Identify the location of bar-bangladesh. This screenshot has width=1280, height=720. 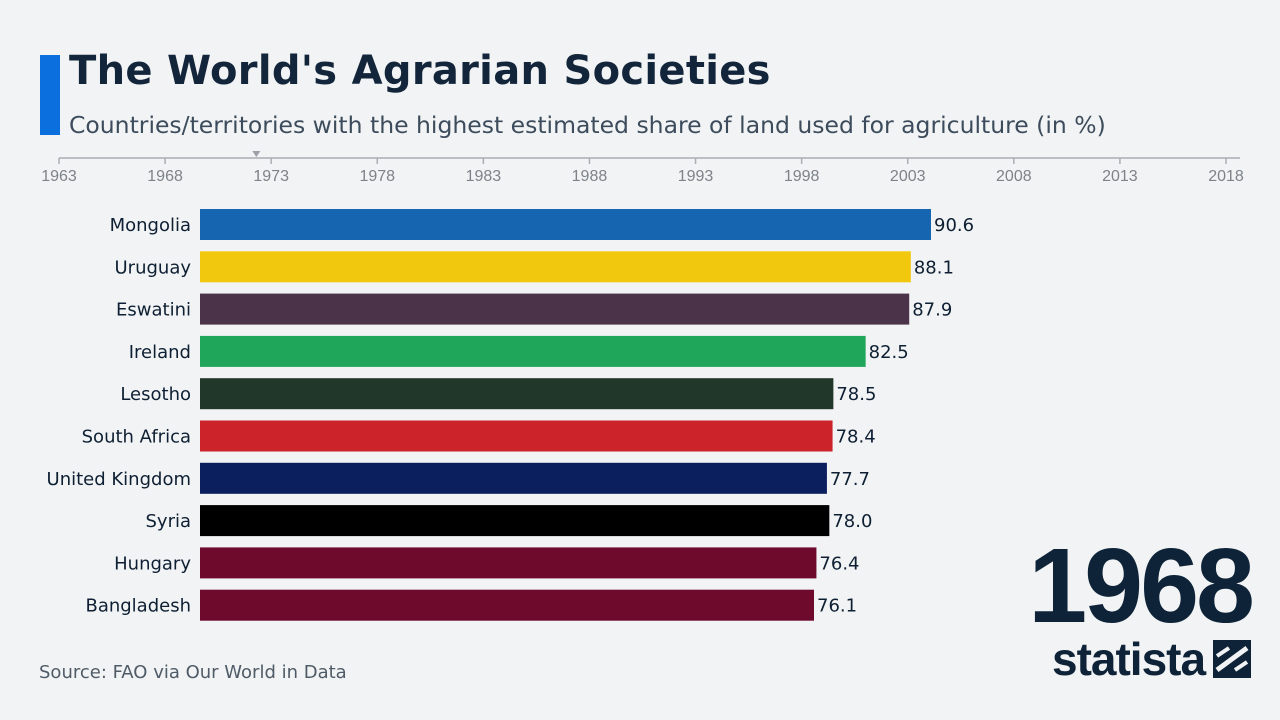
(507, 605).